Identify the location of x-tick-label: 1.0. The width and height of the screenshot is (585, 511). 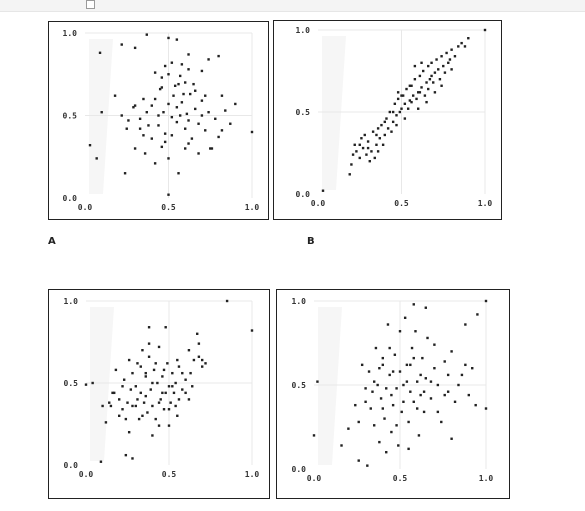
(486, 478).